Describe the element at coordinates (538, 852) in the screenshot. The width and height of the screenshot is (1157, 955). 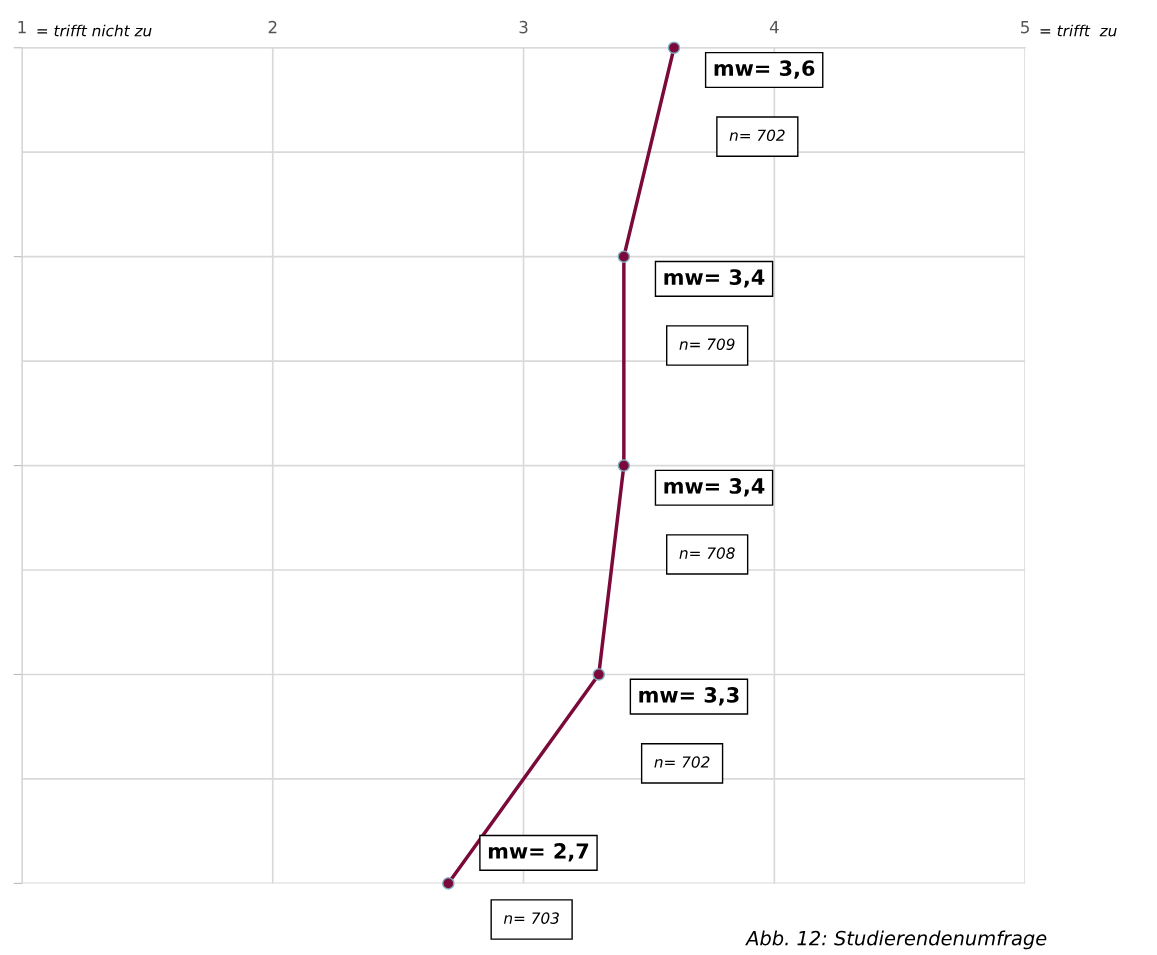
I see `data-label: mw= 2,7` at that location.